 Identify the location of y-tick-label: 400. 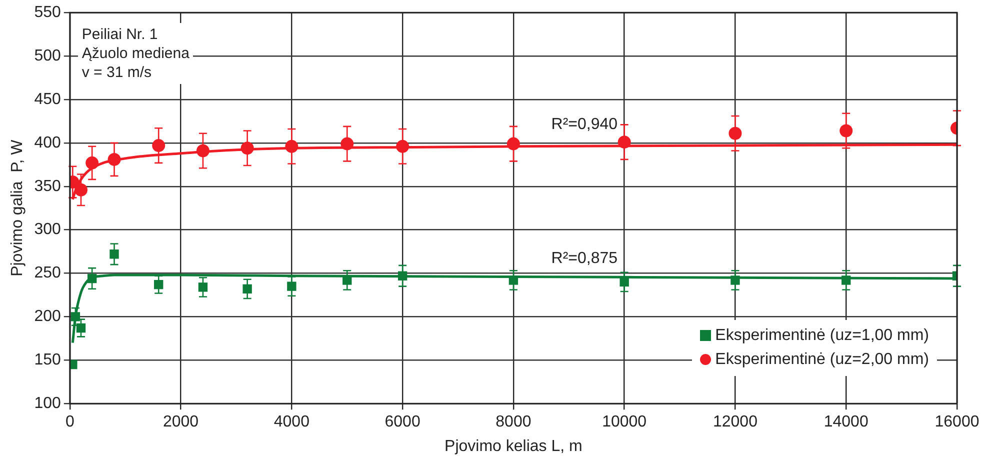
(47, 143).